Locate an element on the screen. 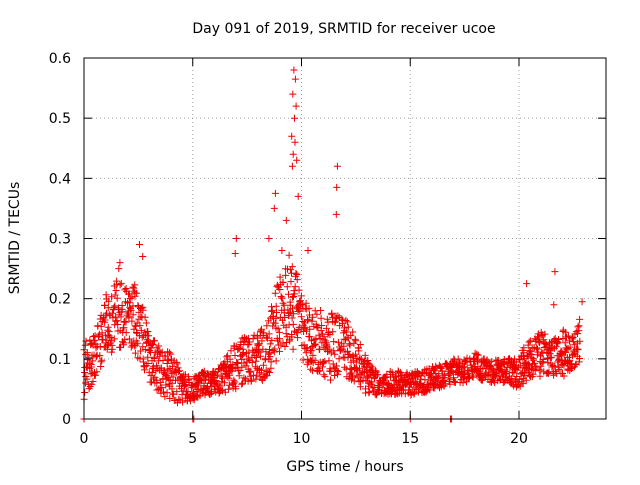 Image resolution: width=640 pixels, height=485 pixels. x-tick-label: 15 is located at coordinates (410, 439).